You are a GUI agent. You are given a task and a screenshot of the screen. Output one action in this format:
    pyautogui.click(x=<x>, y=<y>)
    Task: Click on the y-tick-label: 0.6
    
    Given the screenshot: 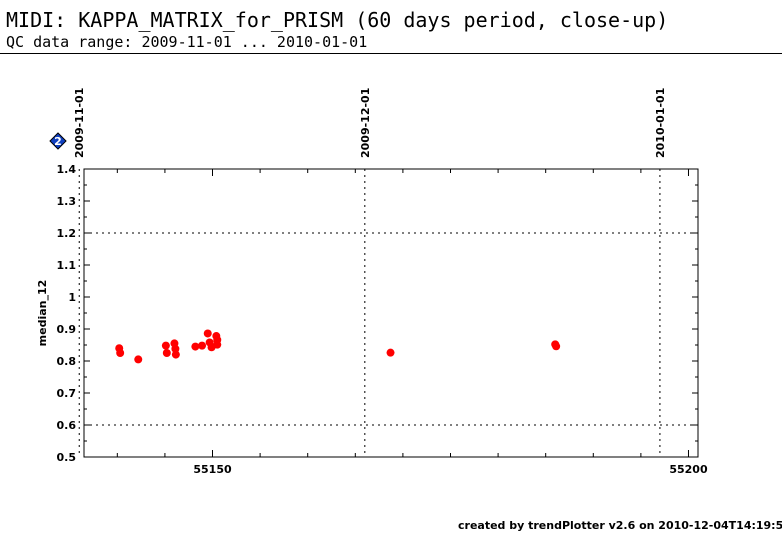 What is the action you would take?
    pyautogui.click(x=67, y=425)
    